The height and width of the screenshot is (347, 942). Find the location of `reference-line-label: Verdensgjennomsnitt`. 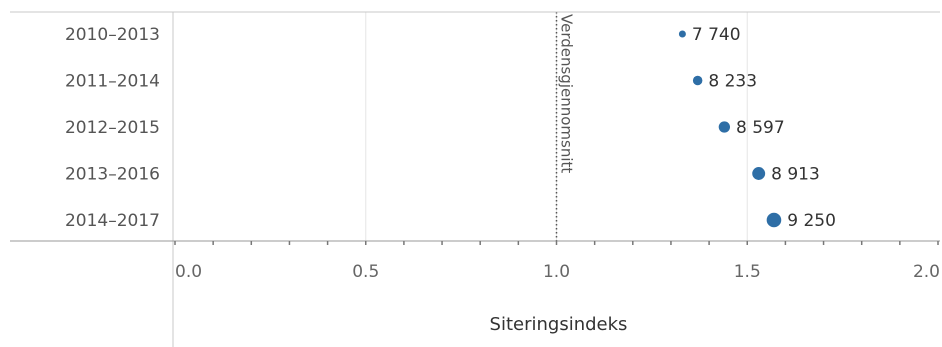

reference-line-label: Verdensgjennomsnitt is located at coordinates (567, 93).